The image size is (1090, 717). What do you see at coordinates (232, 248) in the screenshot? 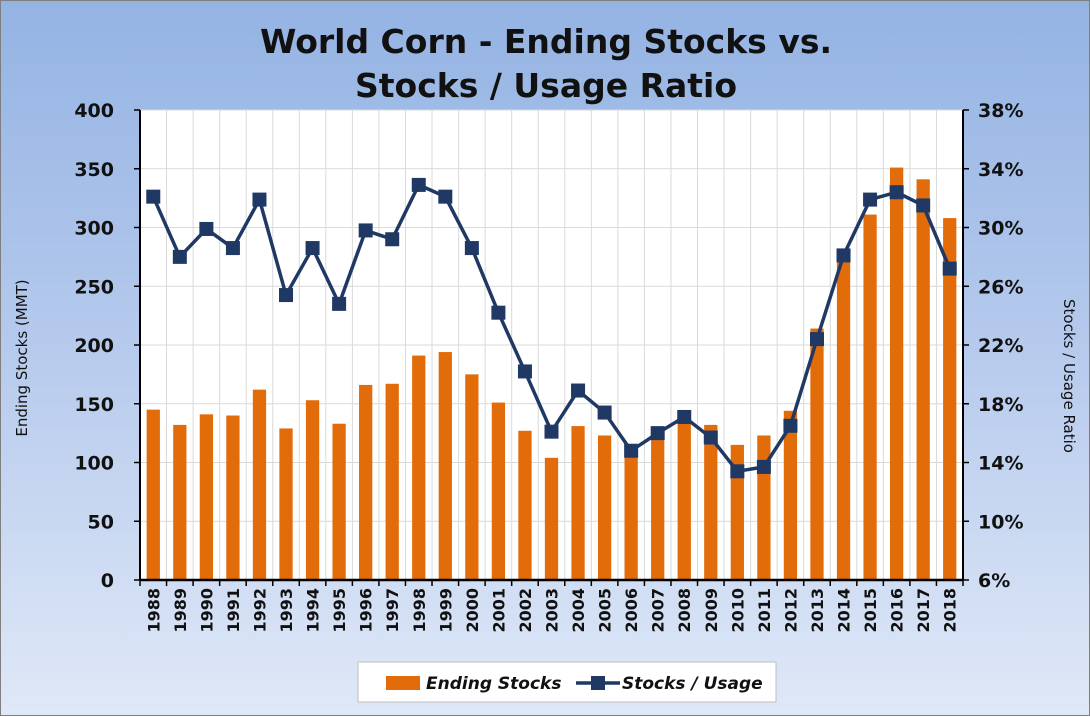
I see `point-1991` at bounding box center [232, 248].